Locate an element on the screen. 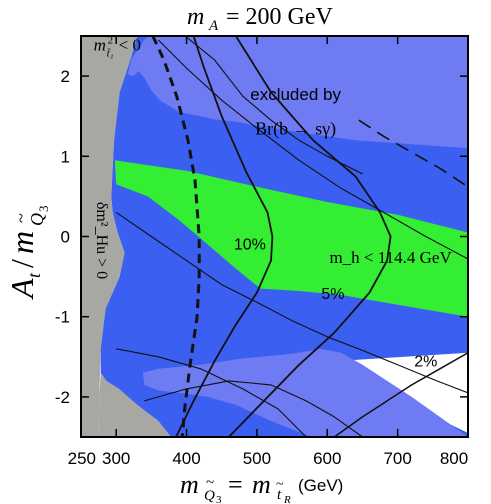 This screenshot has height=504, width=491. line-thin-line-a is located at coordinates (273, 105).